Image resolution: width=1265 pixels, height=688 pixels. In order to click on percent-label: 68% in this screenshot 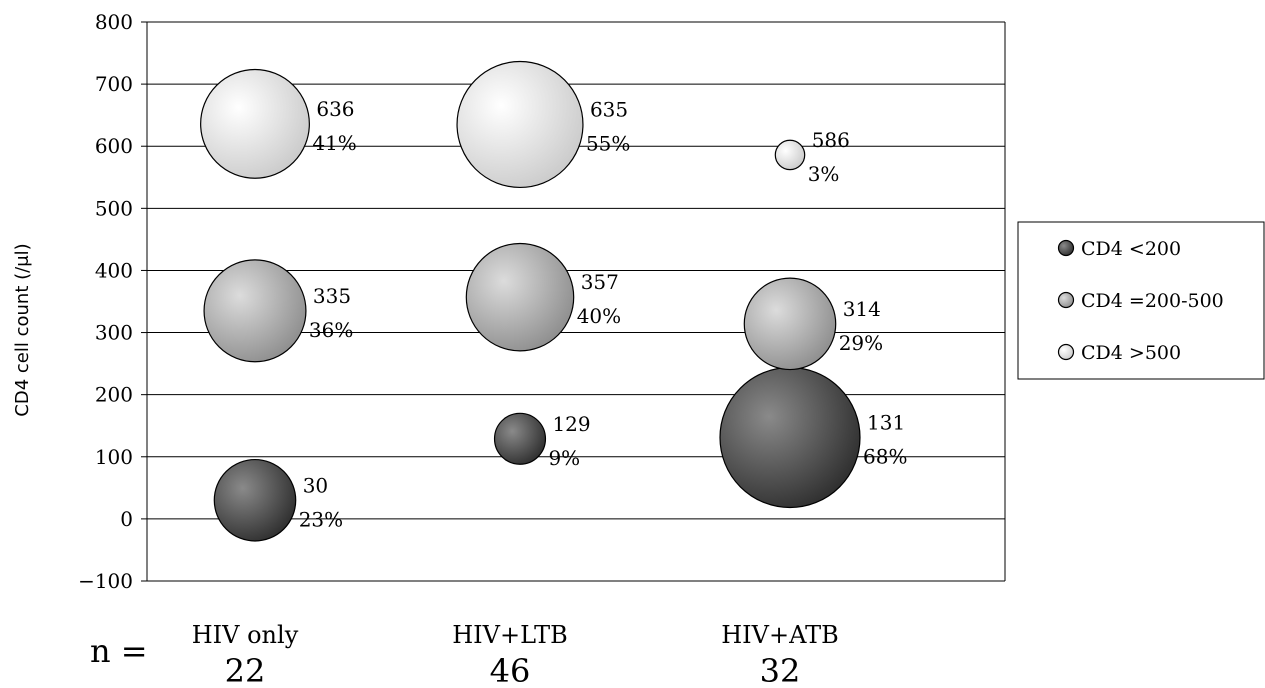, I will do `click(885, 457)`.